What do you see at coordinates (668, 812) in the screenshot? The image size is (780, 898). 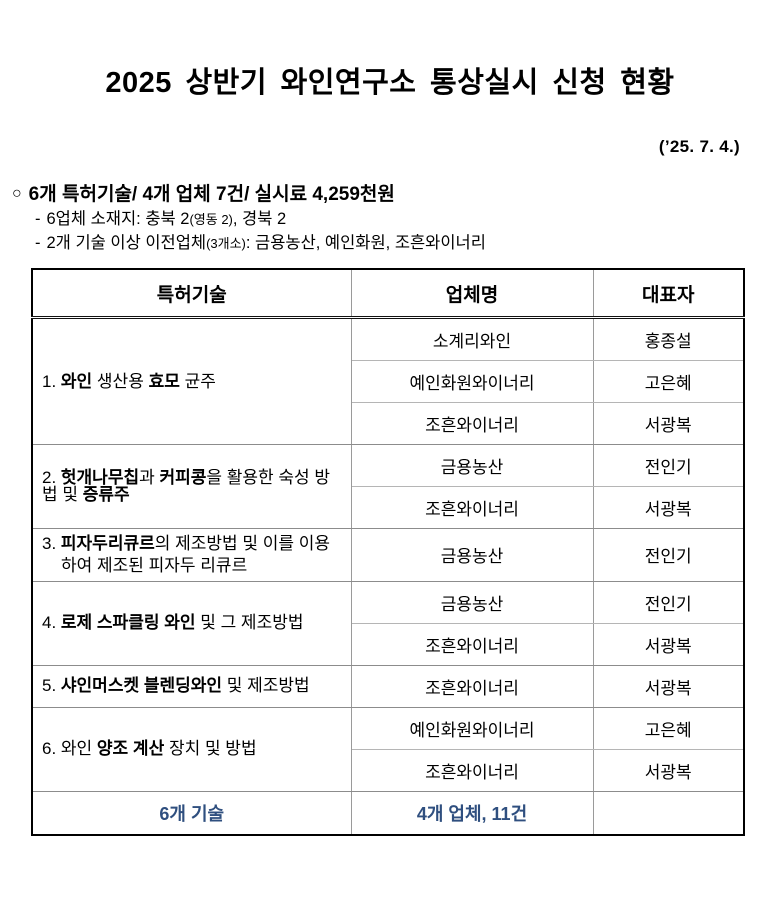 I see `total-representative-cell` at bounding box center [668, 812].